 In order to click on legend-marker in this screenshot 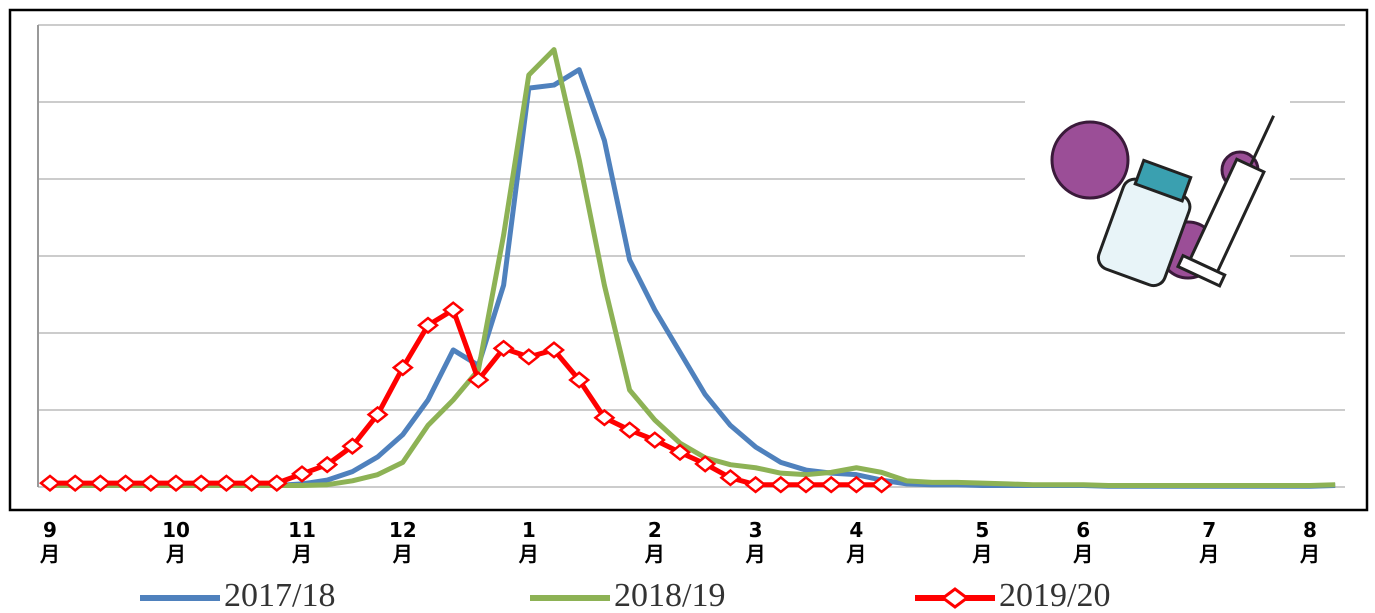, I will do `click(955, 598)`.